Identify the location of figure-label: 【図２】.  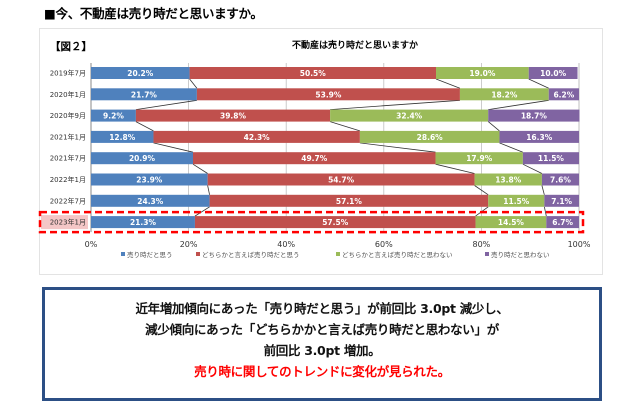
(71, 47).